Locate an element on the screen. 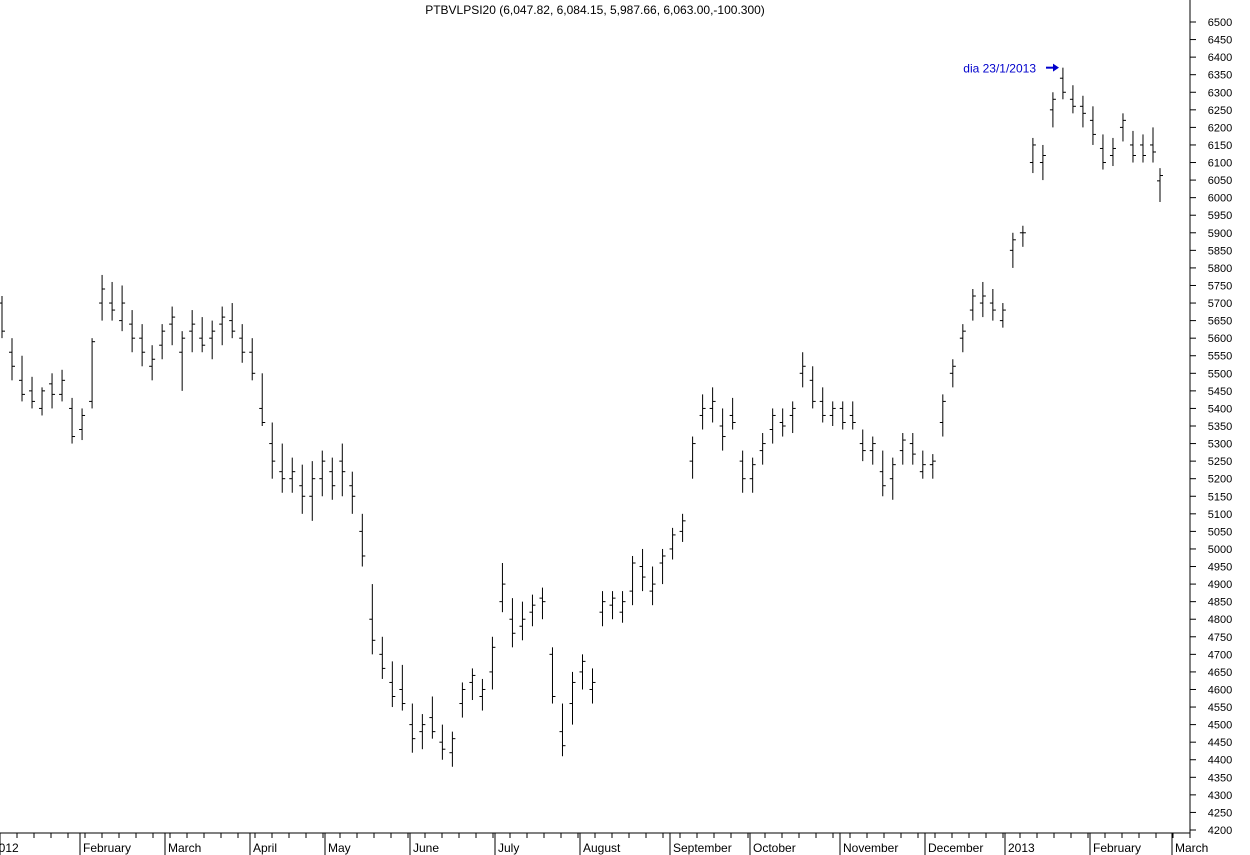  y-tick-label: 4800 is located at coordinates (1220, 620).